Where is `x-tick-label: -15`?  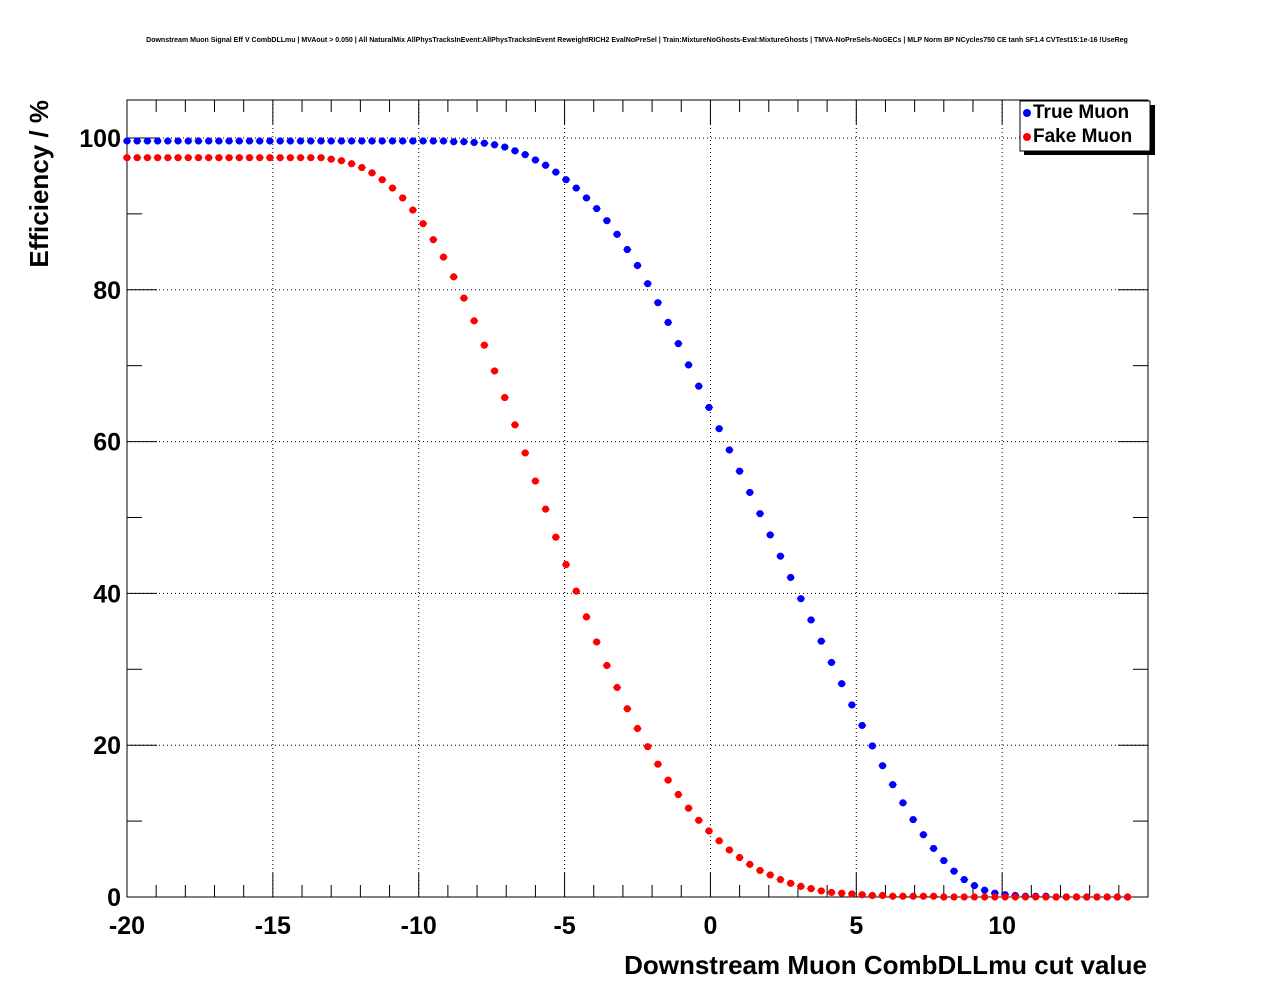 x-tick-label: -15 is located at coordinates (273, 926).